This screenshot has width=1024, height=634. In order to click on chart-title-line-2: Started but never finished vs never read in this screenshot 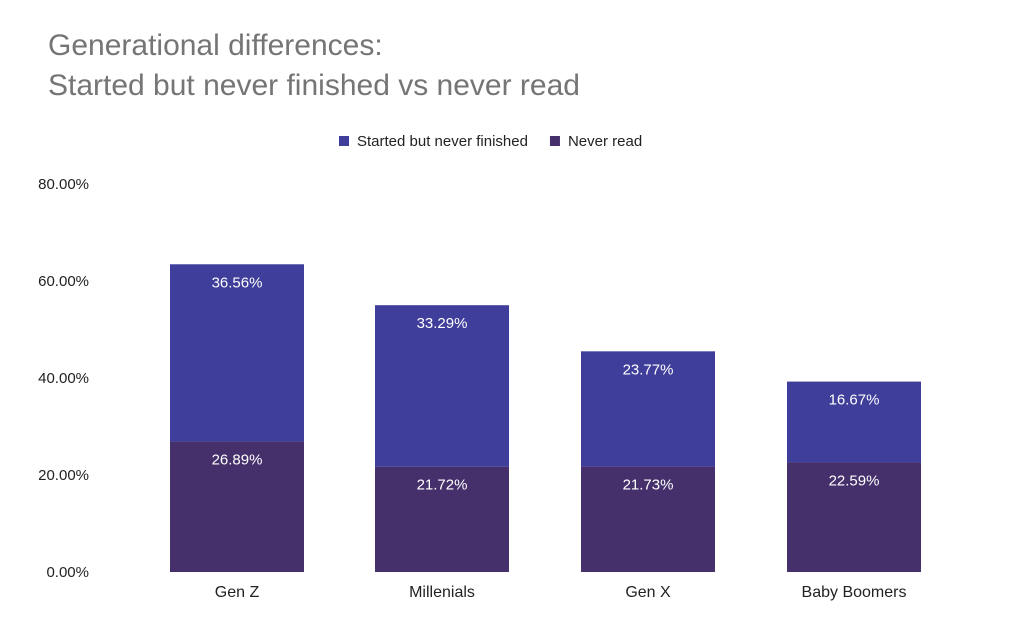, I will do `click(314, 85)`.